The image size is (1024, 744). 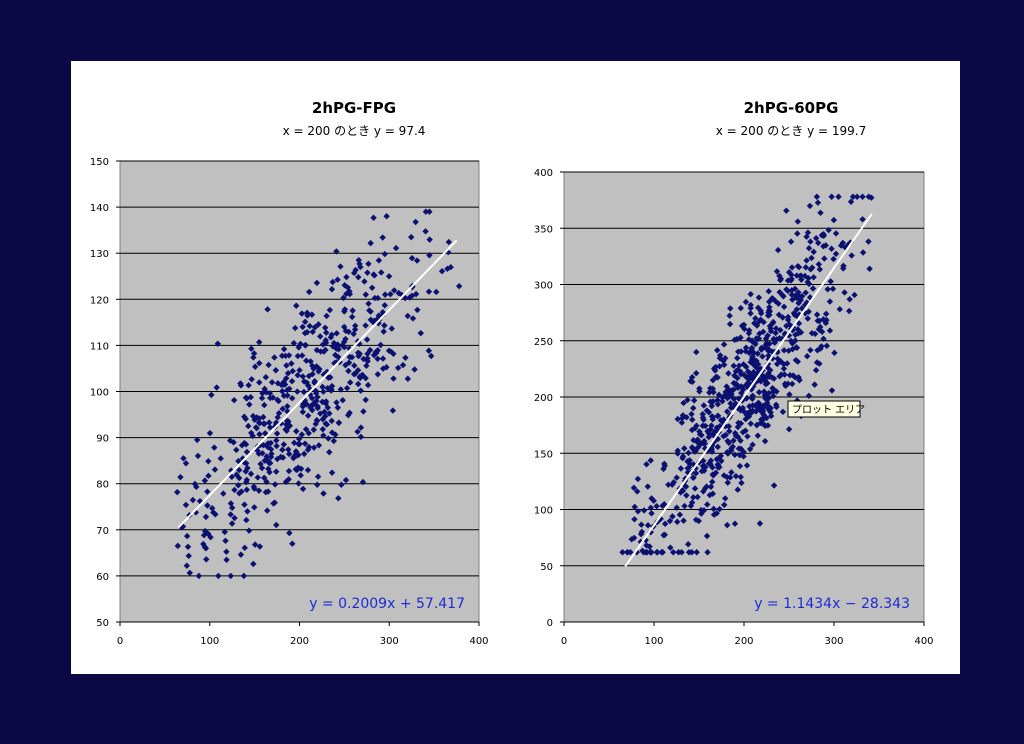 What do you see at coordinates (99, 393) in the screenshot?
I see `y-tick-label: 100` at bounding box center [99, 393].